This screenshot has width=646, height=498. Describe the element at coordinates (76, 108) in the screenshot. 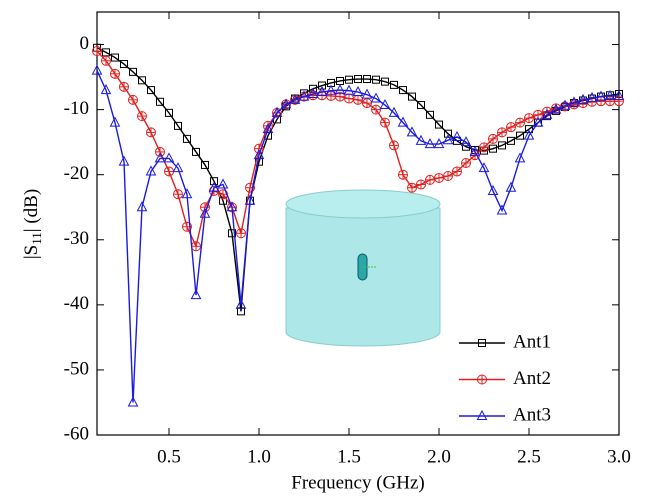

I see `y-tick-label: -10` at that location.